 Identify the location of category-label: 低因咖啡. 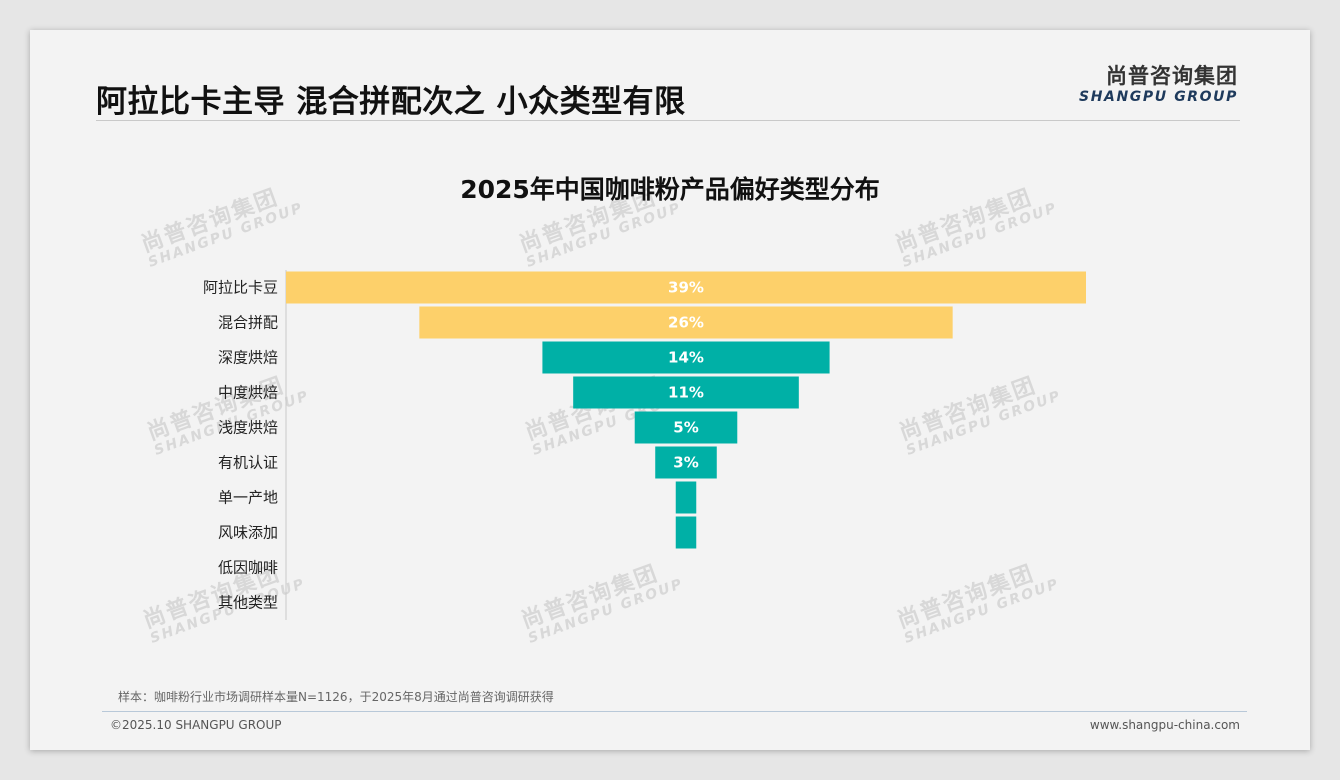
(248, 568).